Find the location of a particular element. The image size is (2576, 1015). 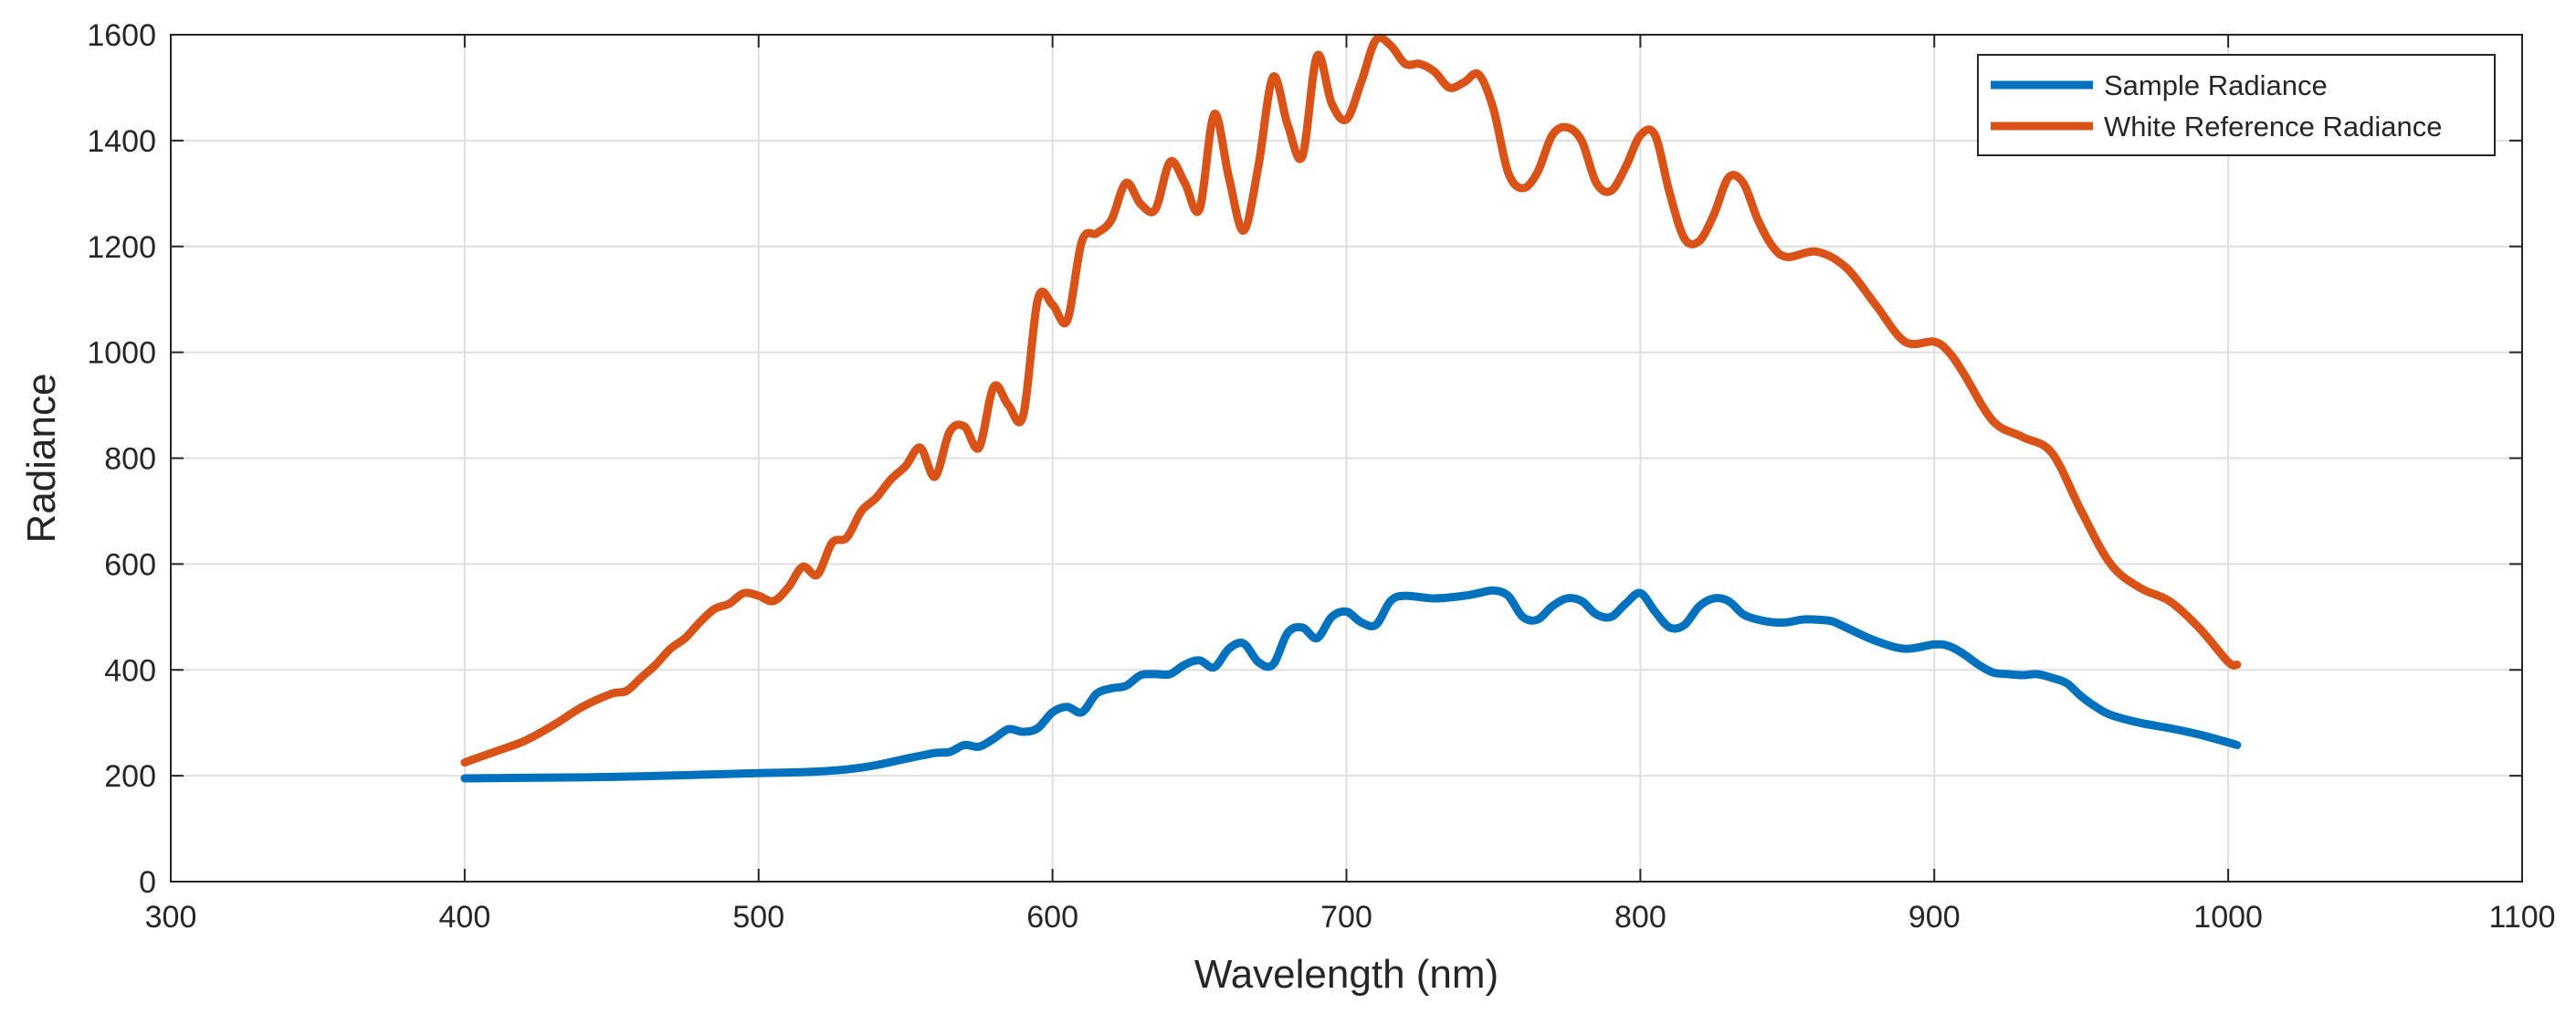

x-tick-label: 700 is located at coordinates (1346, 917).